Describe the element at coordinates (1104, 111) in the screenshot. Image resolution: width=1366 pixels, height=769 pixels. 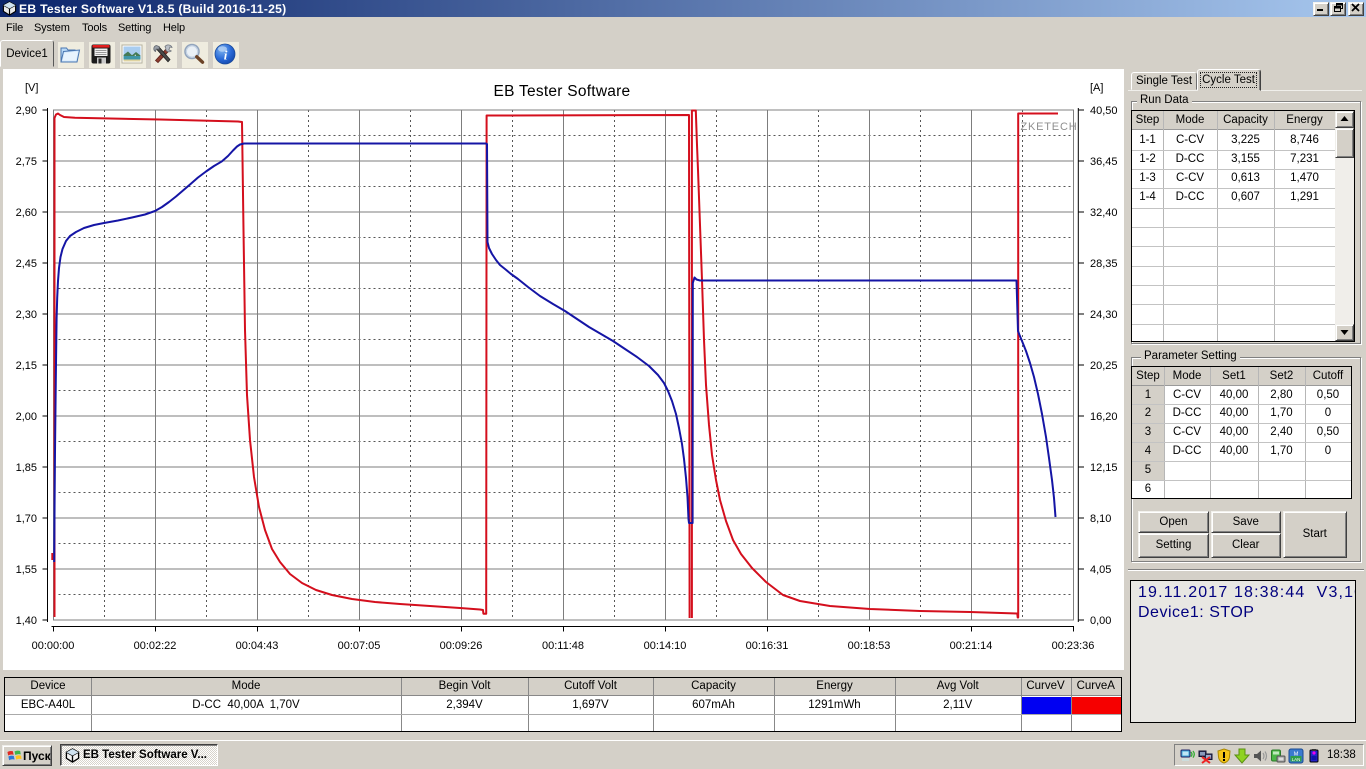
I see `svg-text: 40,50` at that location.